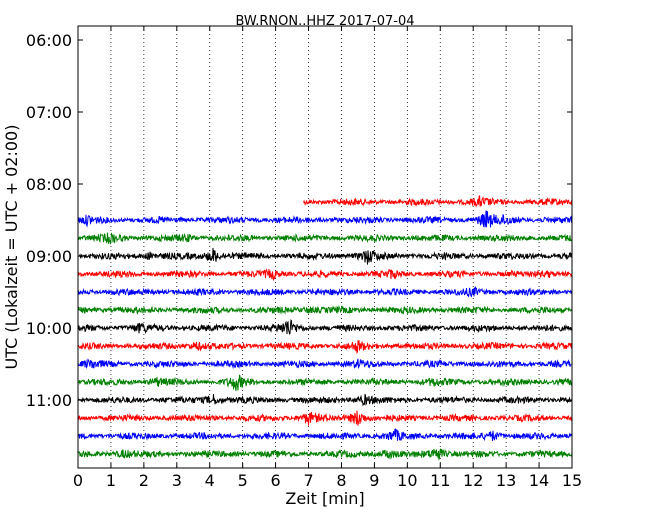 This screenshot has width=650, height=520. Describe the element at coordinates (473, 480) in the screenshot. I see `x-tick-label: 12` at that location.